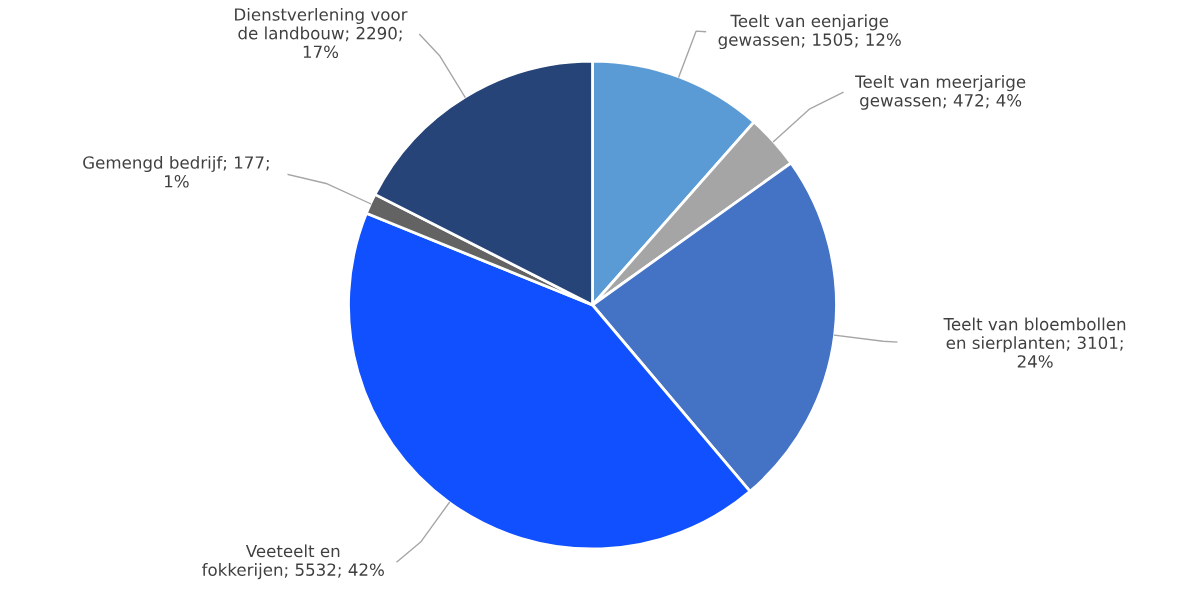 The image size is (1185, 610). What do you see at coordinates (940, 92) in the screenshot?
I see `slice-label: Teelt van meerjarige gewassen; 472; 4%` at bounding box center [940, 92].